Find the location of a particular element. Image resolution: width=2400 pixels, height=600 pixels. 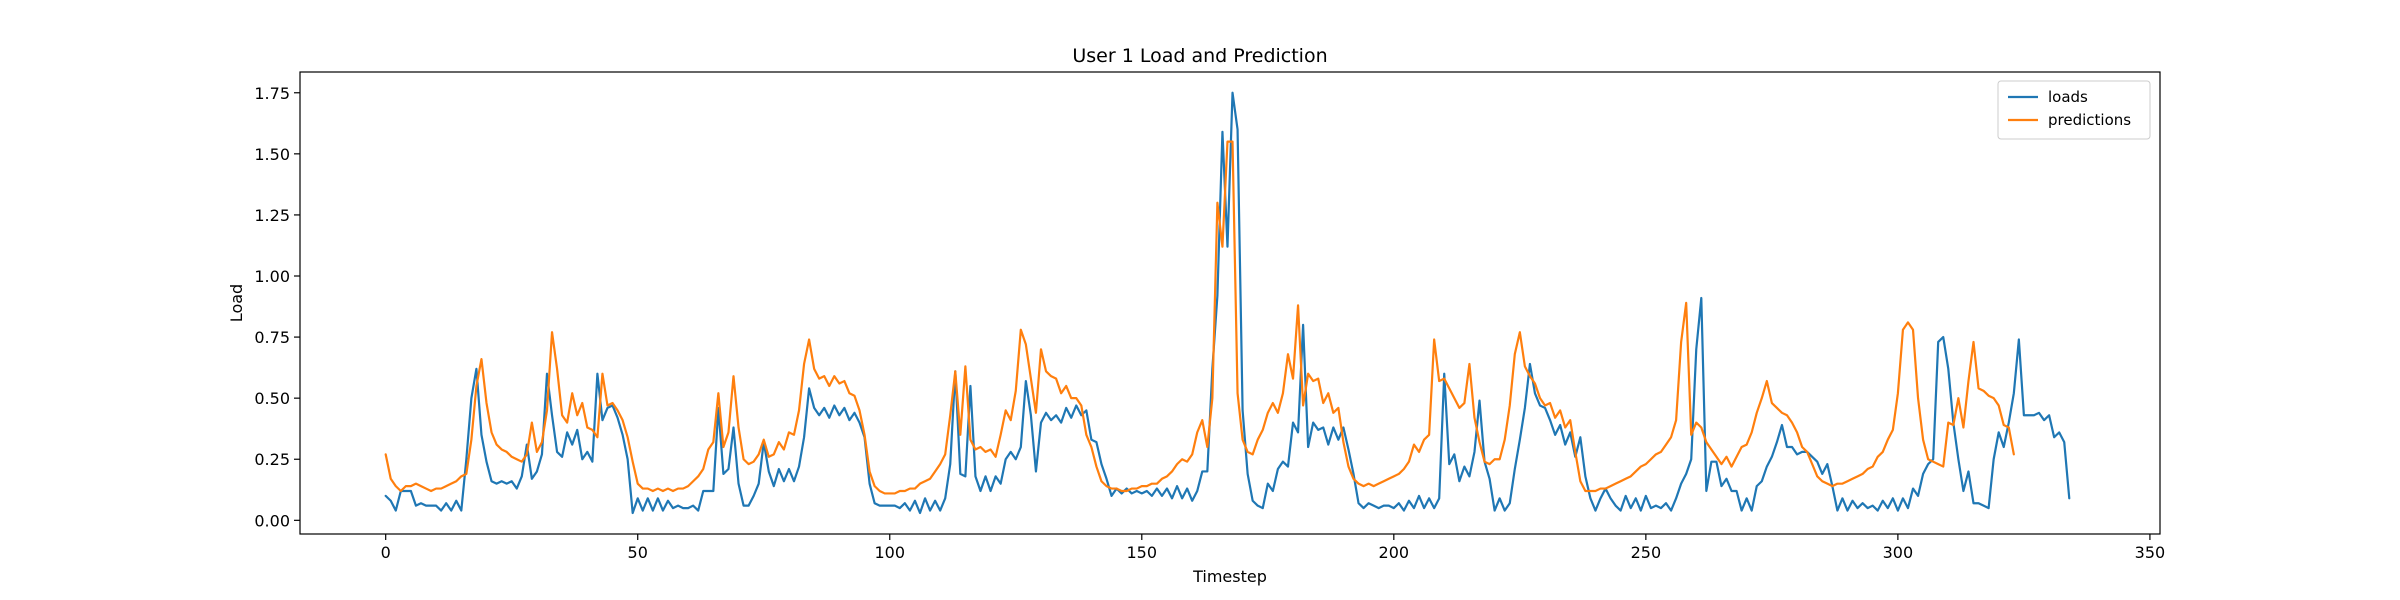

legend-label-loads: loads is located at coordinates (2068, 97).